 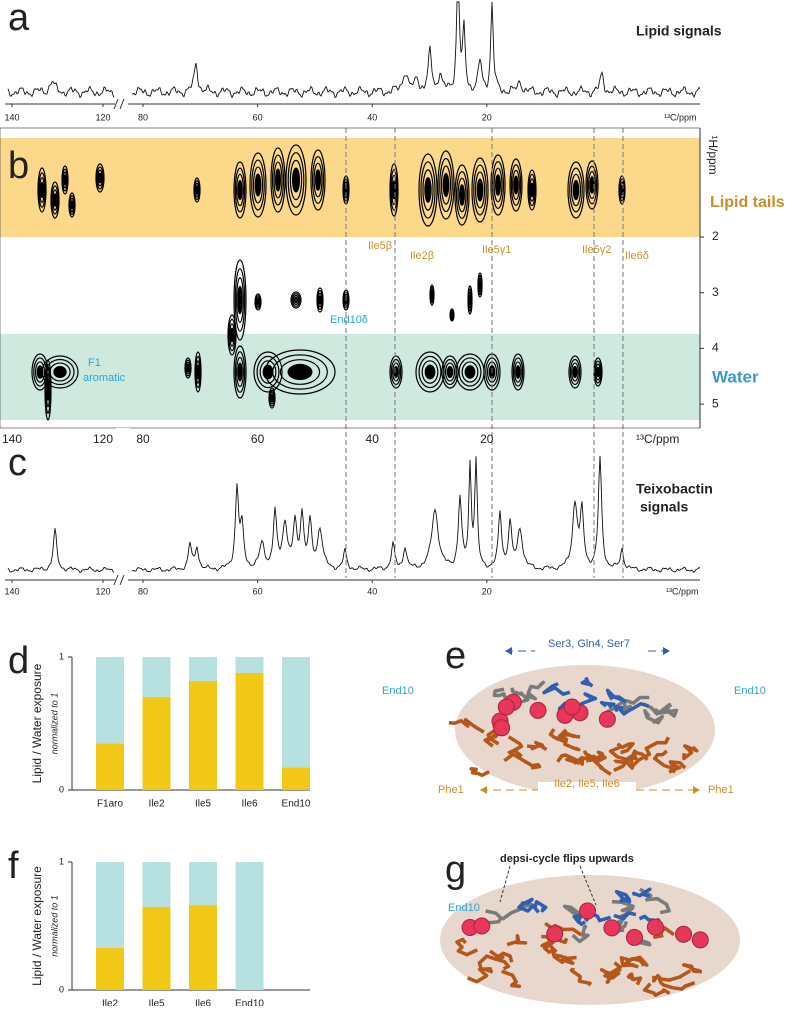 What do you see at coordinates (54, 724) in the screenshot?
I see `y-axis-note: normalized to 1` at bounding box center [54, 724].